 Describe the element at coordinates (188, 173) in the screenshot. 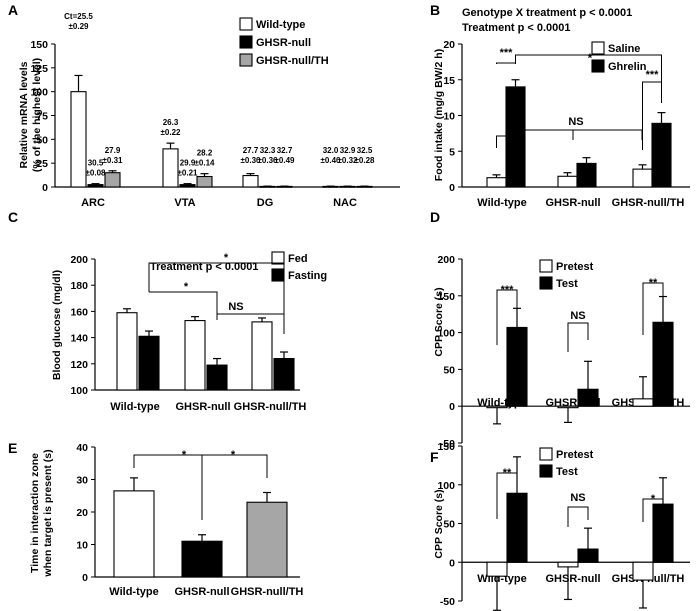

I see `ct-label: ±0.21` at that location.